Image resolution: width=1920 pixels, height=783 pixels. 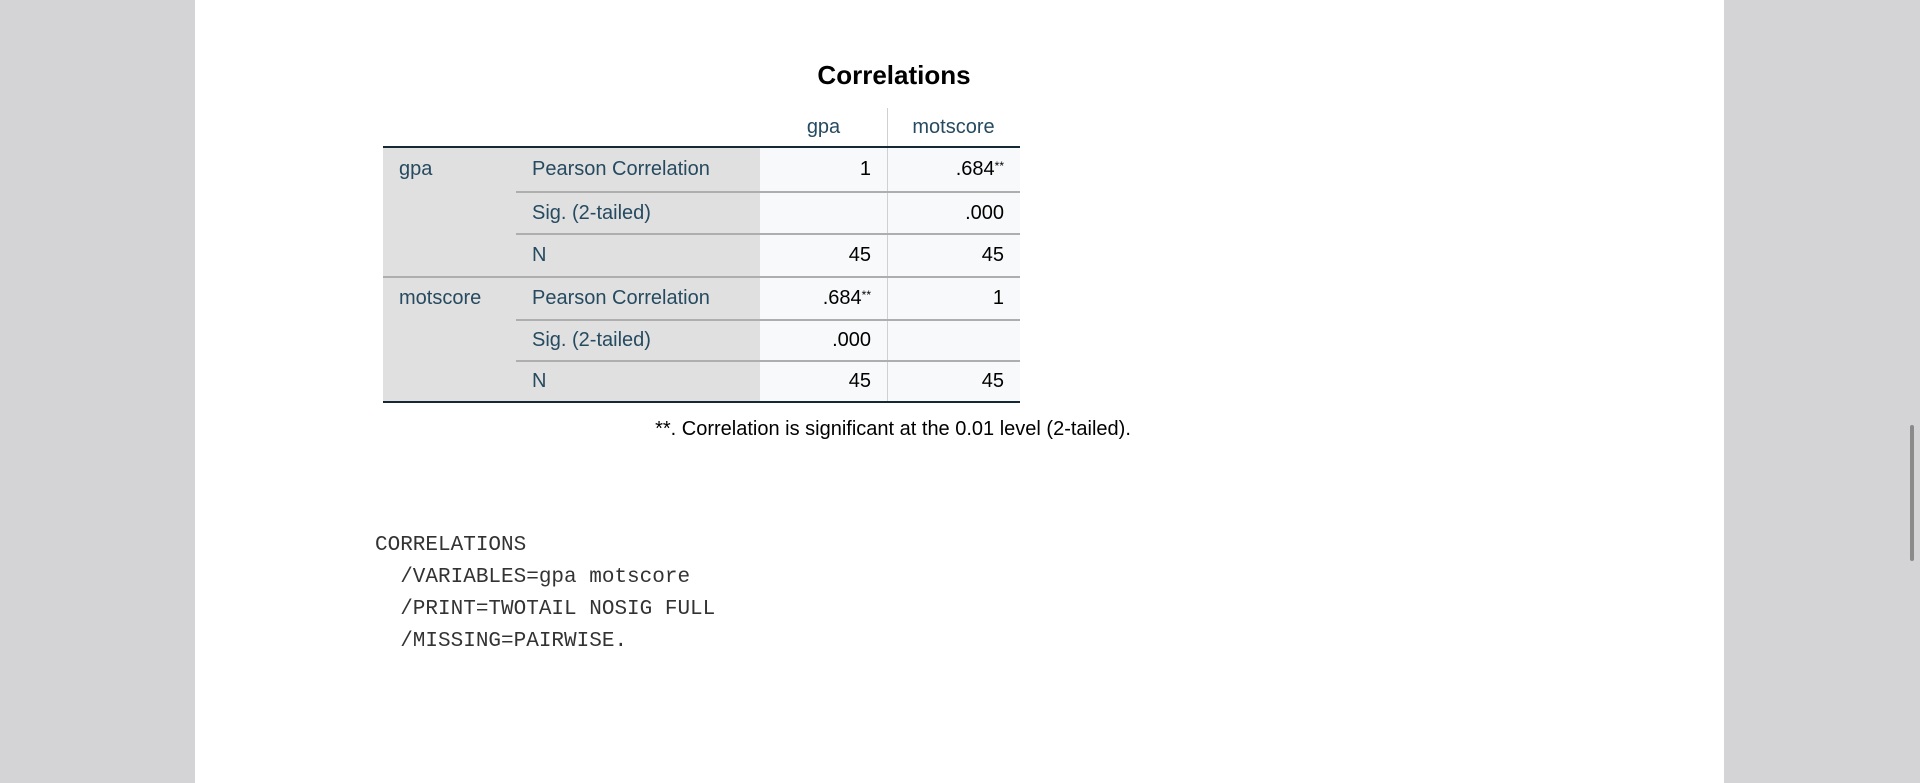 I want to click on row-group: gpa, so click(x=449, y=169).